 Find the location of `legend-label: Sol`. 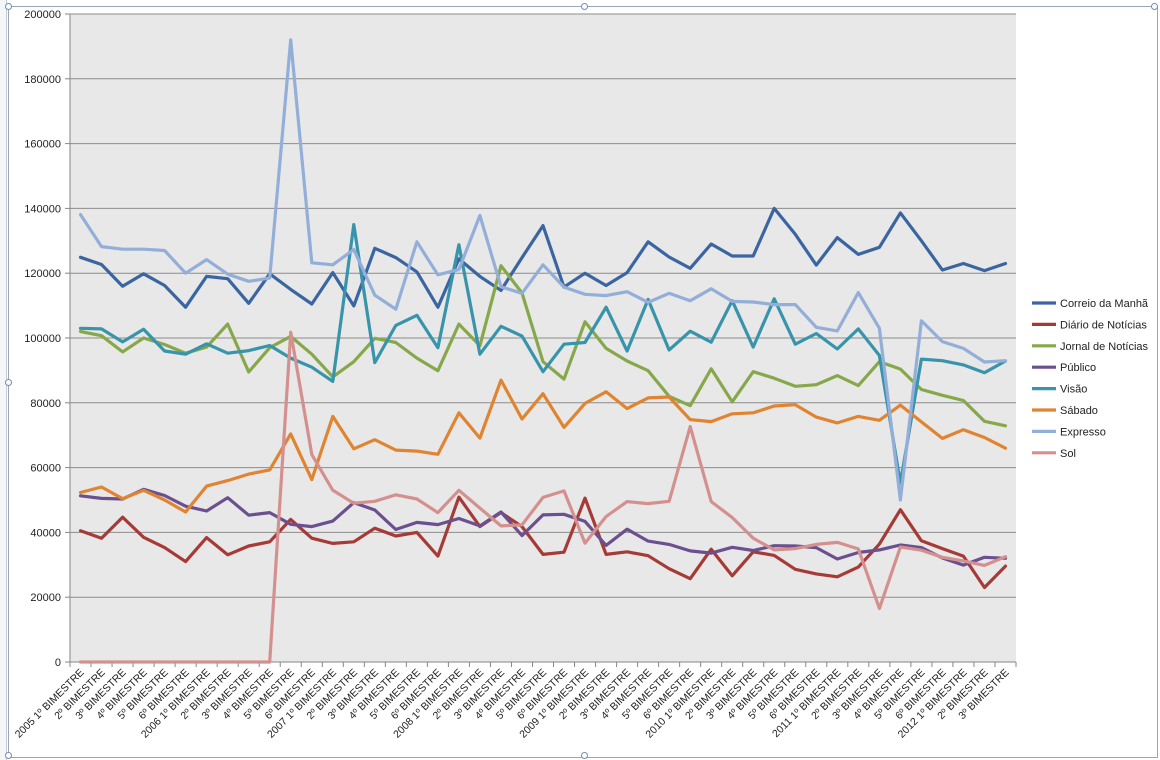

legend-label: Sol is located at coordinates (1068, 454).